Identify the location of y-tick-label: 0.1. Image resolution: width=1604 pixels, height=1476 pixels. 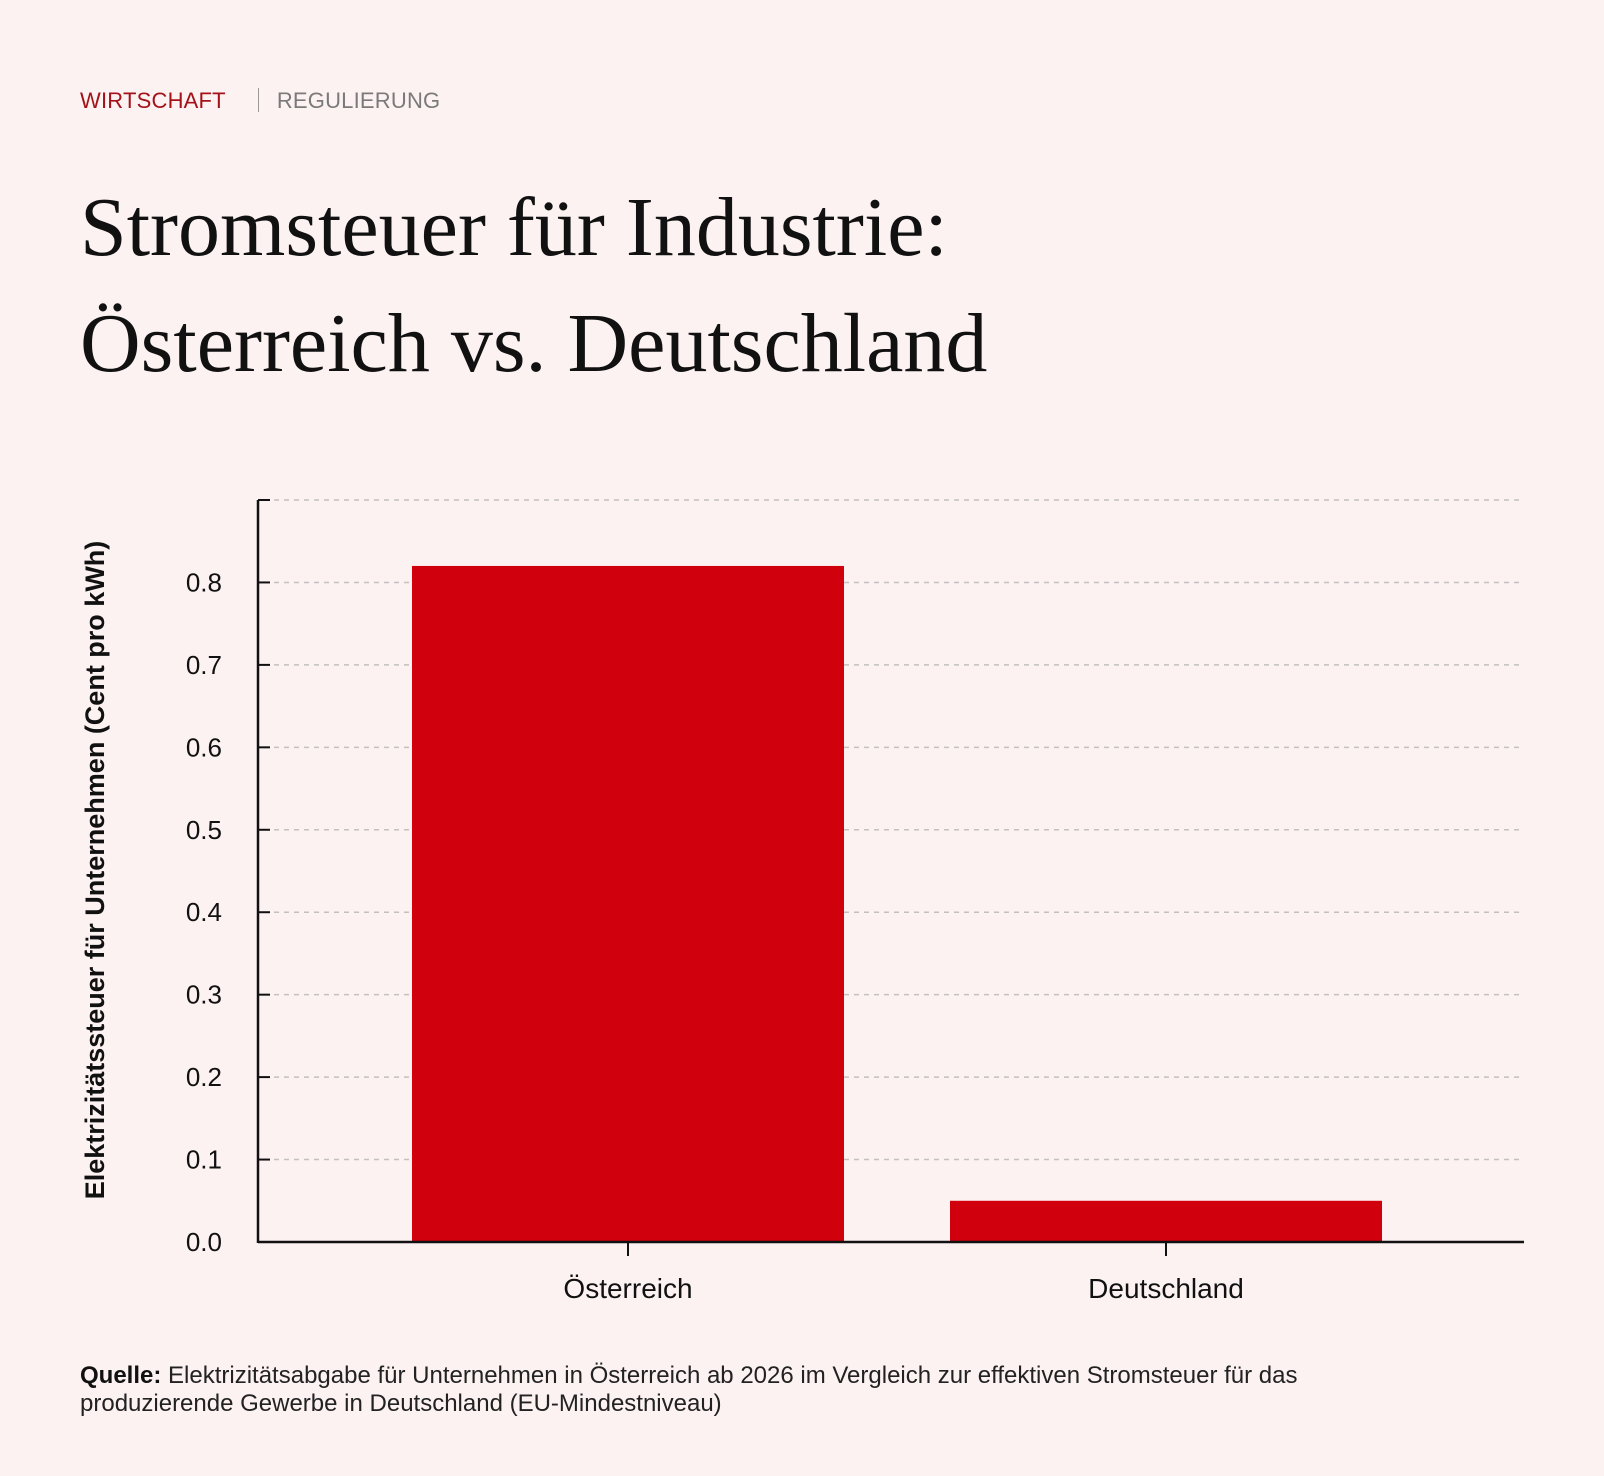
(204, 1160).